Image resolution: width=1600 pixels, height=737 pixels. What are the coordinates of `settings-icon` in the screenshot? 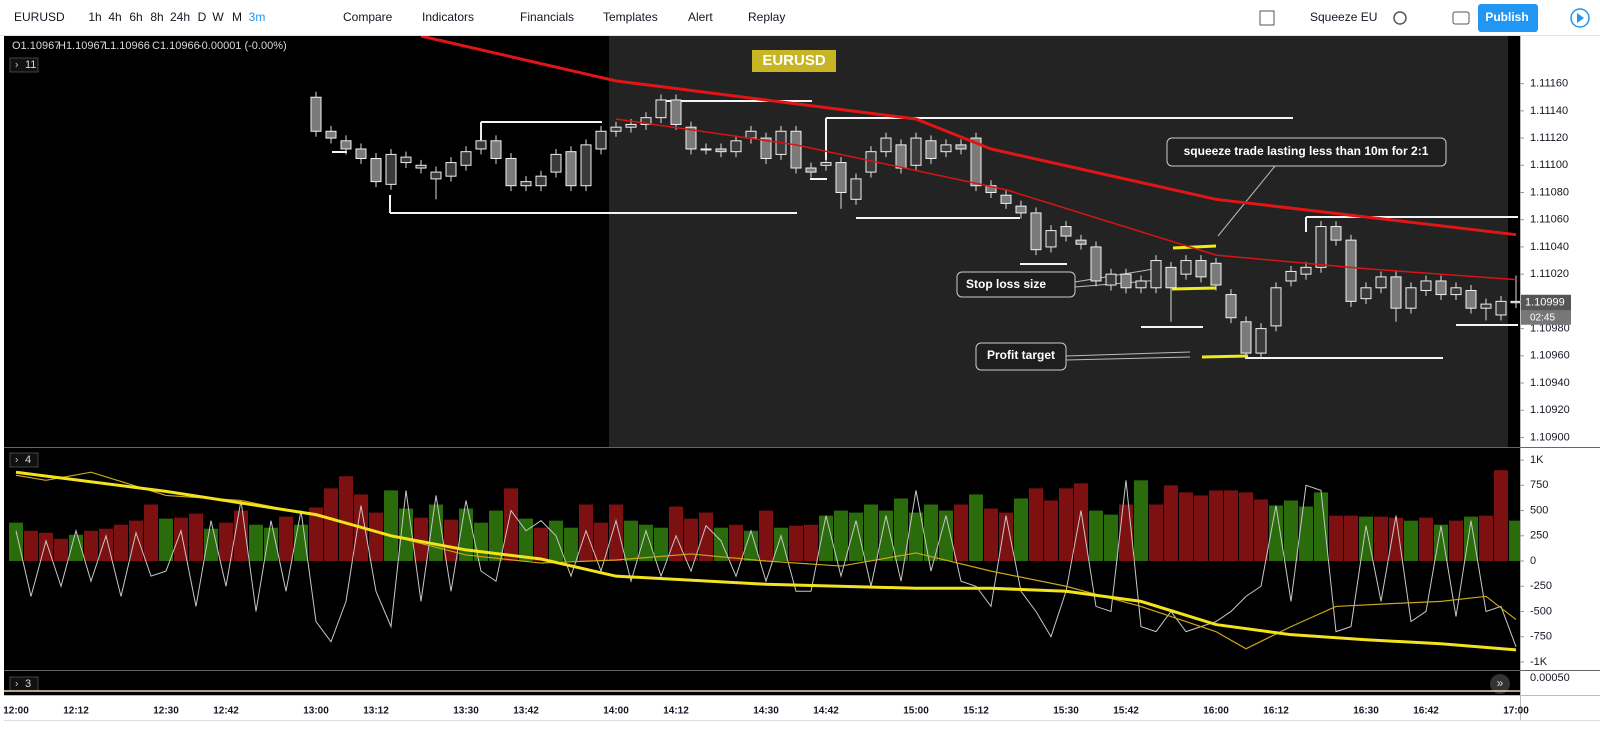 It's located at (1400, 18).